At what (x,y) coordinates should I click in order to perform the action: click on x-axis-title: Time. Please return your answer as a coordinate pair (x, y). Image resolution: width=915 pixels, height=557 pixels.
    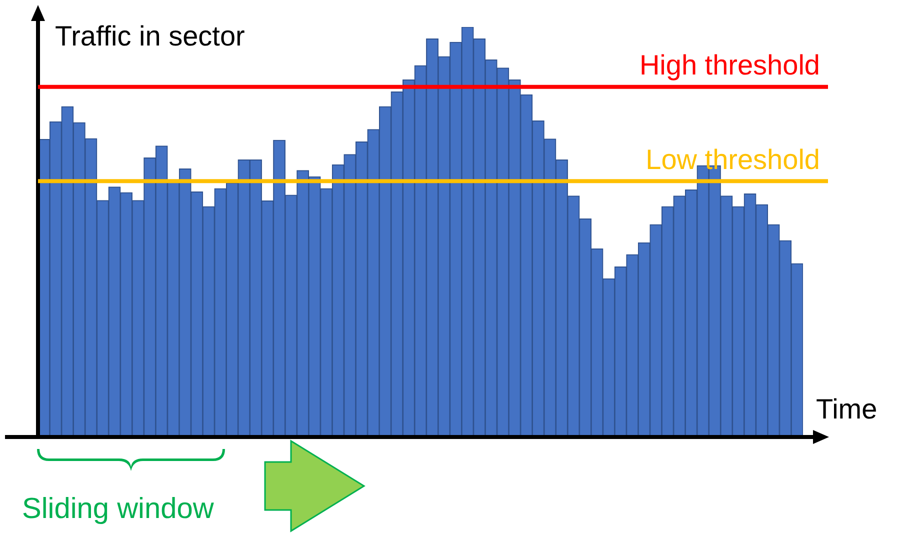
    Looking at the image, I should click on (847, 409).